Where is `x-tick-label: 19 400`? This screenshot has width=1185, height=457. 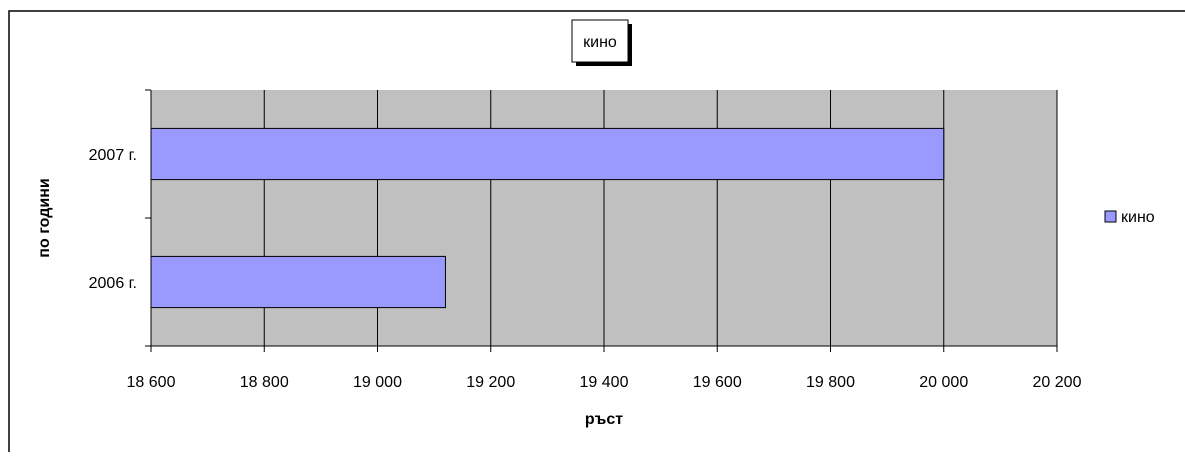 x-tick-label: 19 400 is located at coordinates (604, 382).